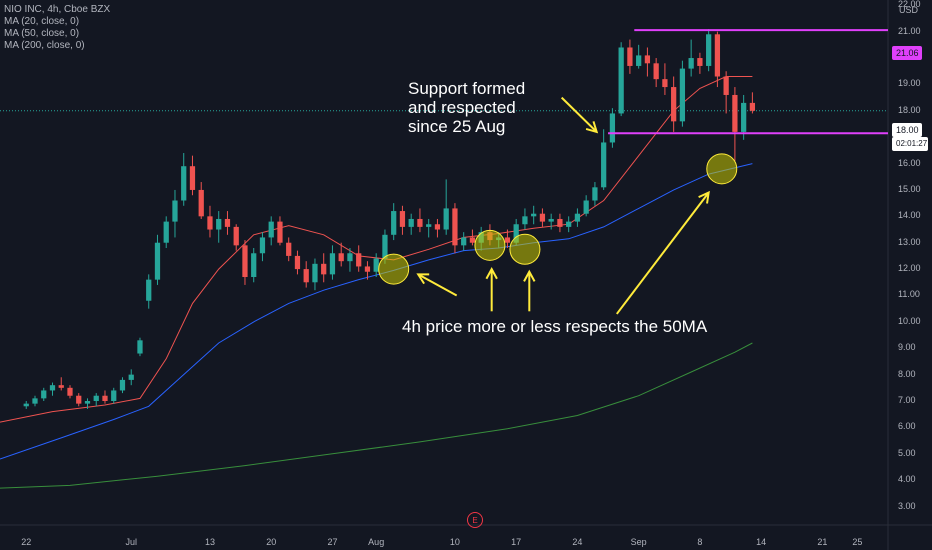  Describe the element at coordinates (907, 347) in the screenshot. I see `price-axis-label: 9.00` at that location.